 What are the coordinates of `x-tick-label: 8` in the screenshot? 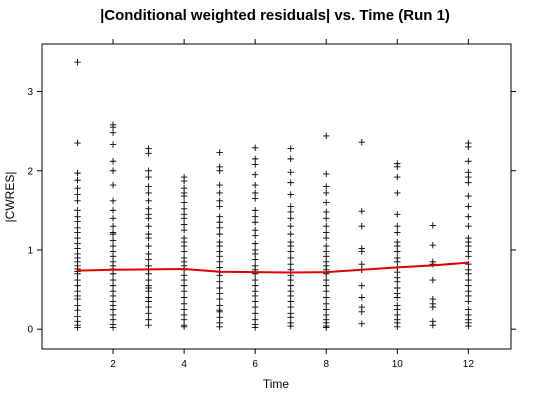 It's located at (326, 364).